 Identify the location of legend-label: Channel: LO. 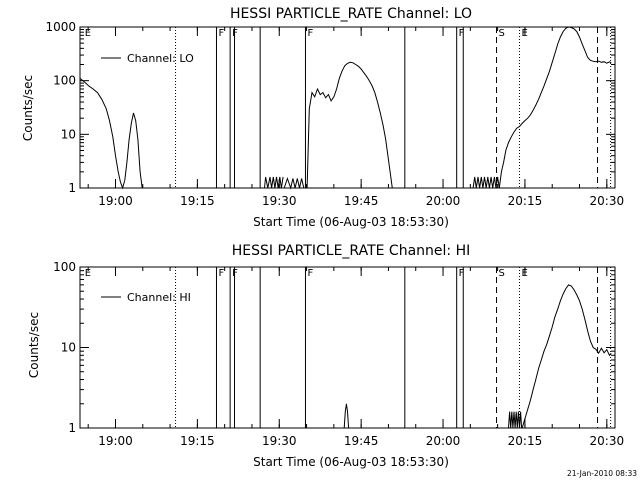
(160, 58).